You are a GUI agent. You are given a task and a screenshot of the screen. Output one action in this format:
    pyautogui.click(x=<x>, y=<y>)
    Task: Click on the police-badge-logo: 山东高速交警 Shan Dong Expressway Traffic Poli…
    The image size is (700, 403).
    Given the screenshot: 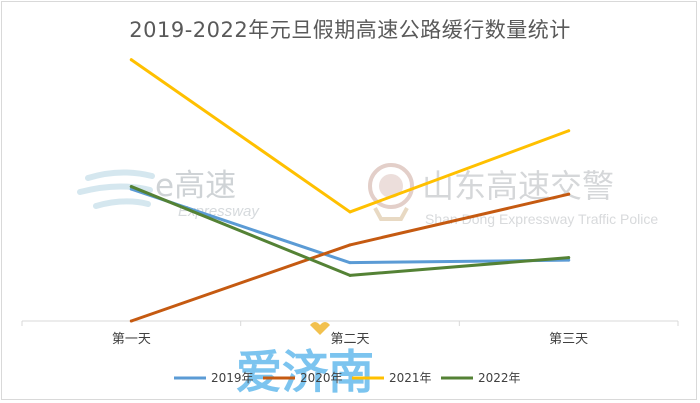 What is the action you would take?
    pyautogui.click(x=513, y=195)
    